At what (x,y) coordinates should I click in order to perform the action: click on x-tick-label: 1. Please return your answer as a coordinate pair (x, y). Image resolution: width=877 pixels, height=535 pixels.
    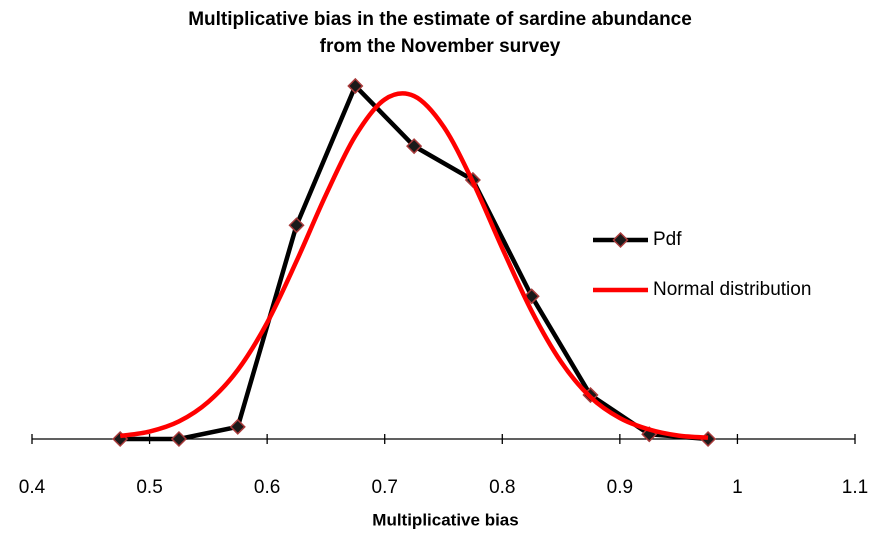
    Looking at the image, I should click on (737, 487).